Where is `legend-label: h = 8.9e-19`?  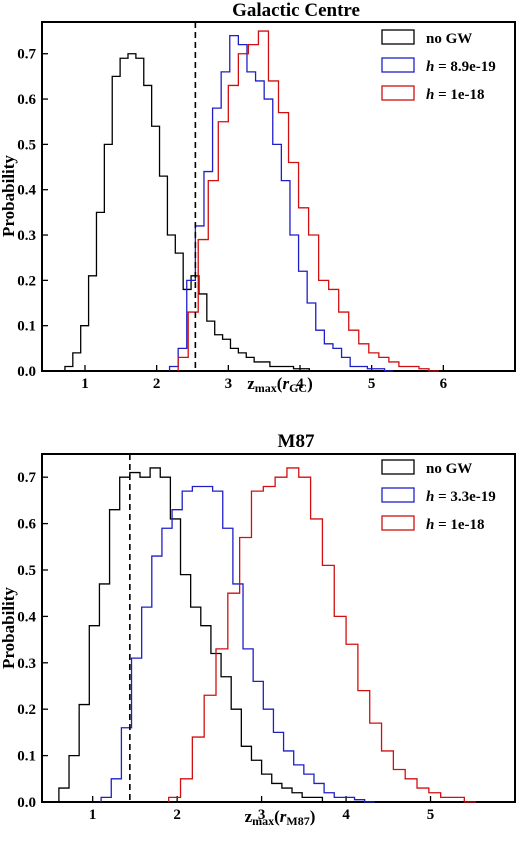 legend-label: h = 8.9e-19 is located at coordinates (461, 67).